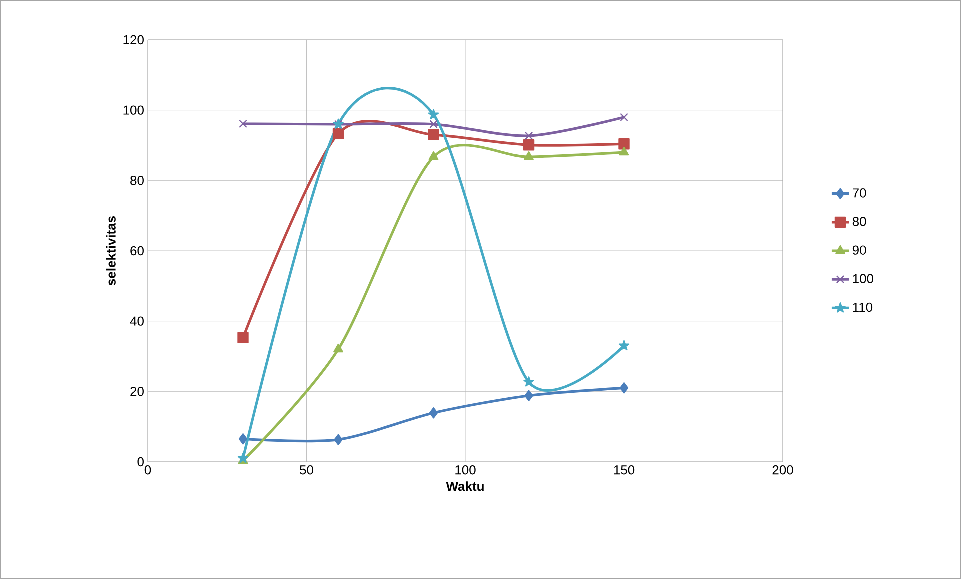 The width and height of the screenshot is (961, 579). Describe the element at coordinates (859, 193) in the screenshot. I see `legend-label: 70` at that location.